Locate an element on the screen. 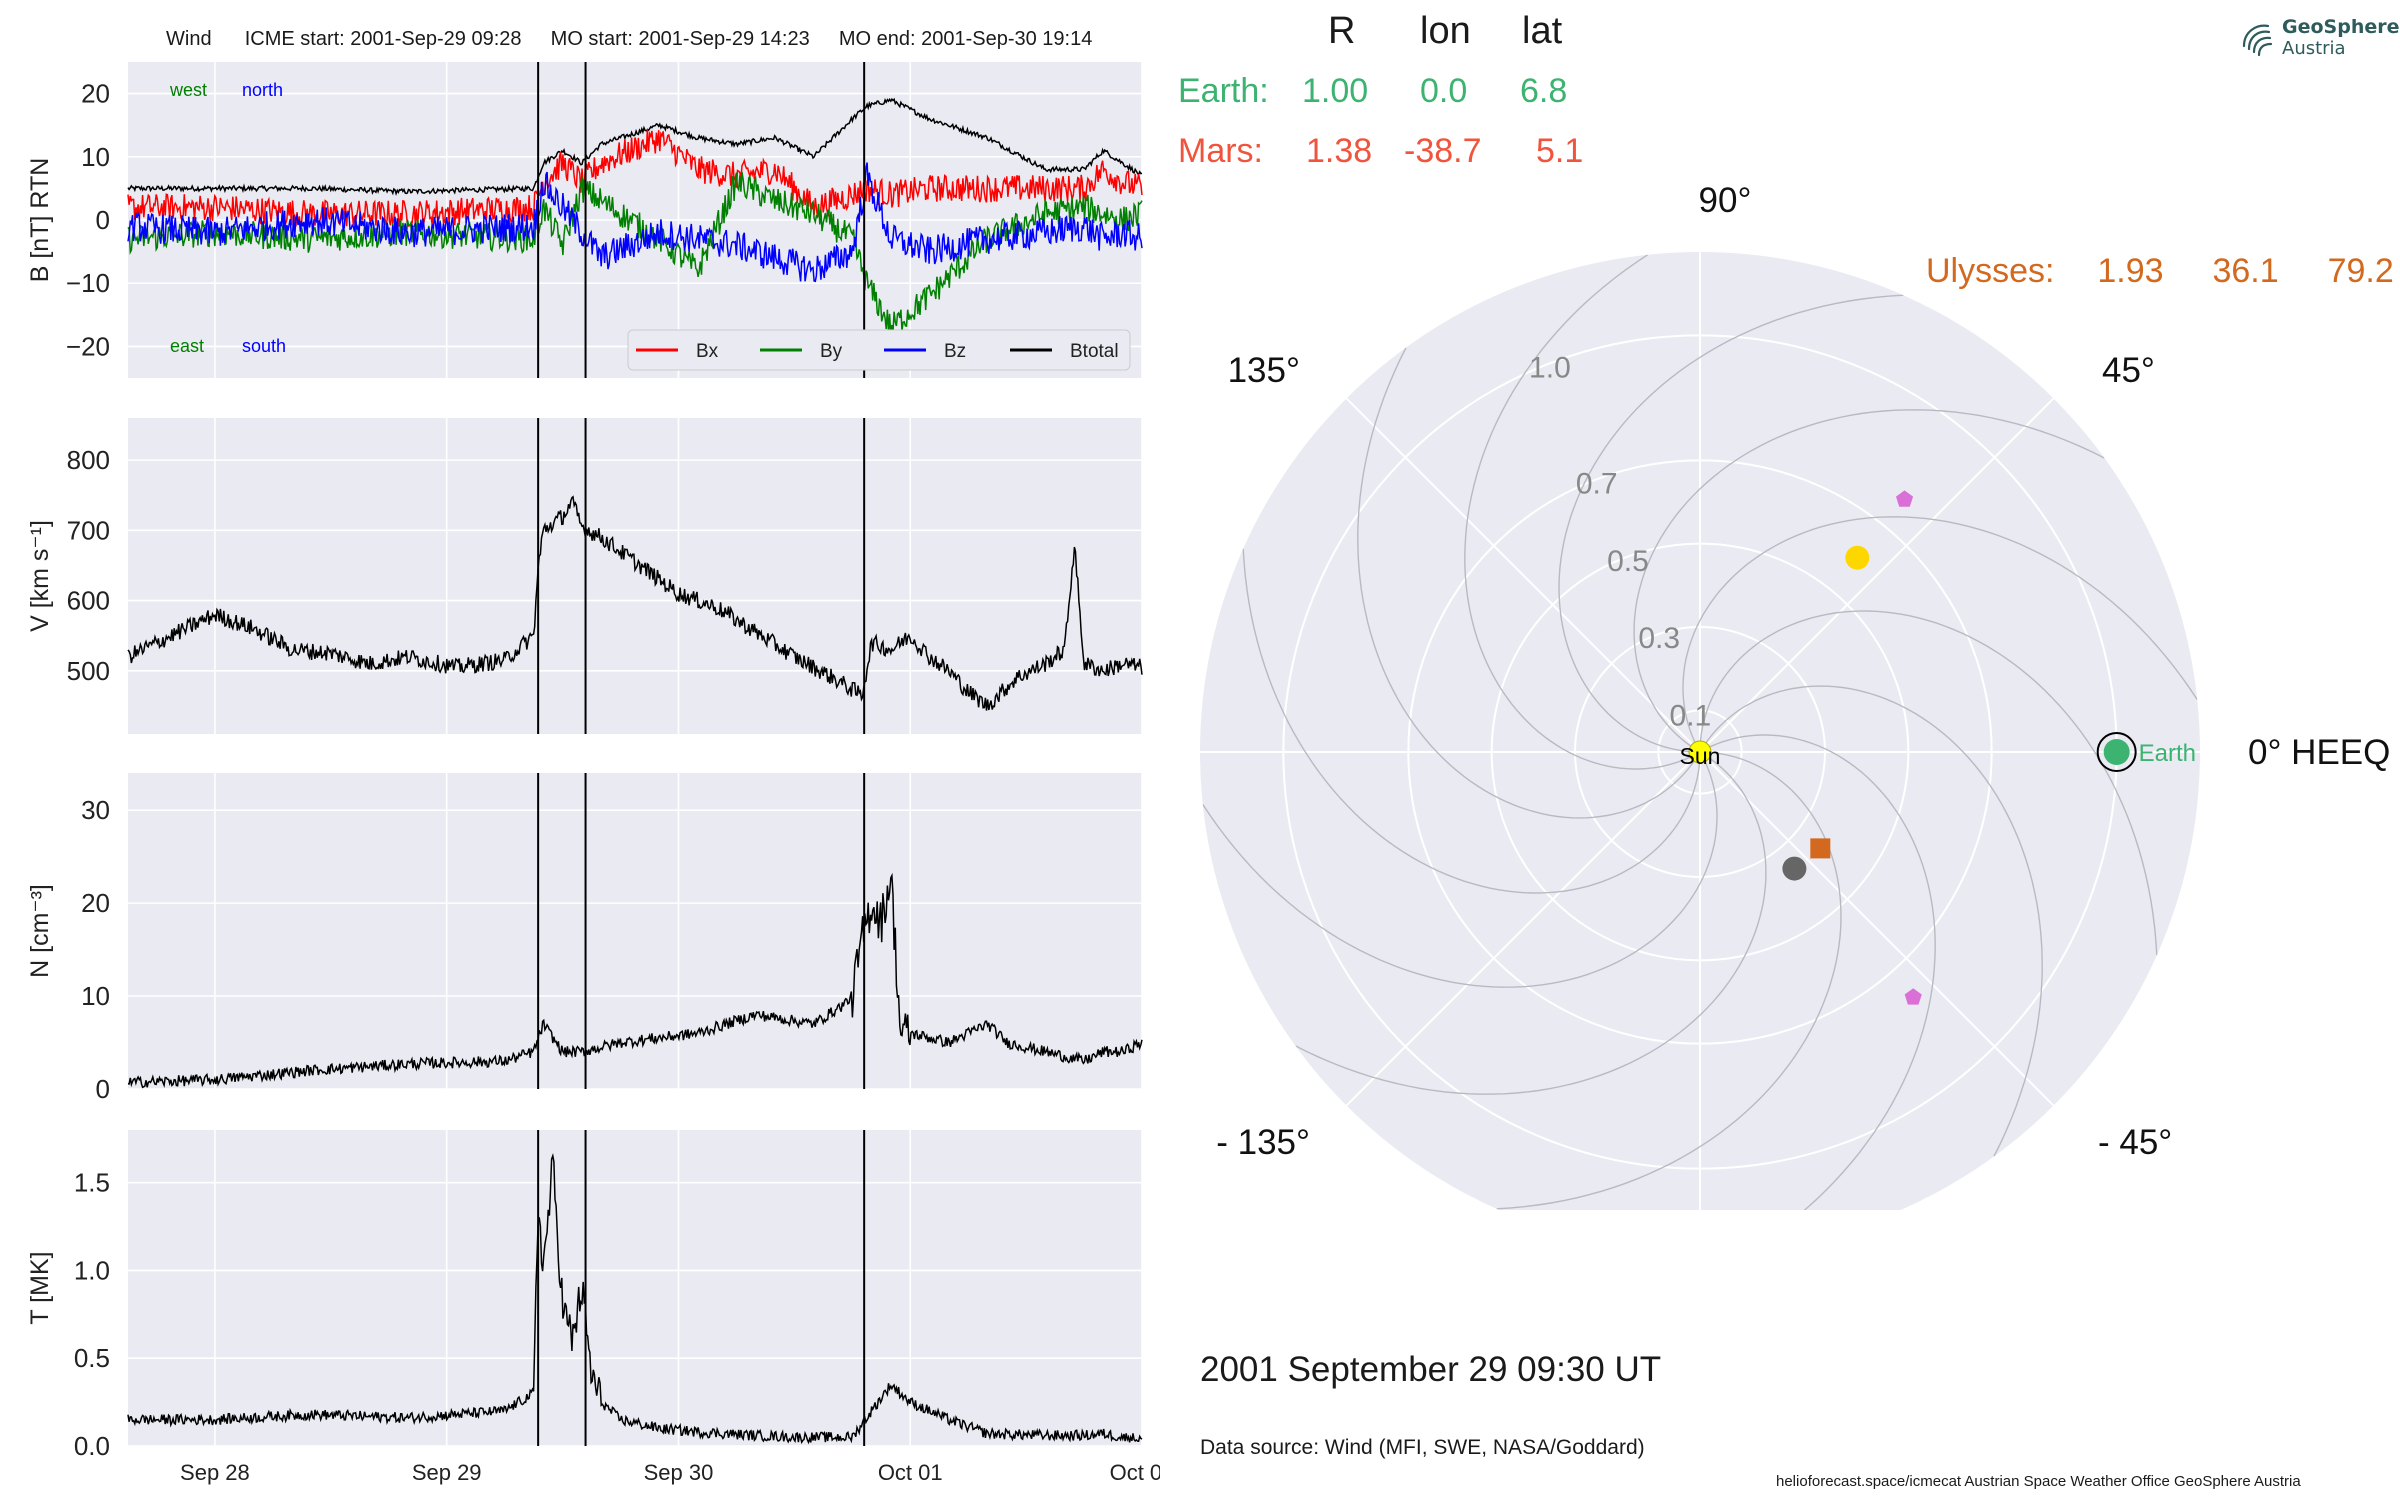 The width and height of the screenshot is (2400, 1500). footer-date: 2001 September 29 09:30 UT is located at coordinates (1431, 1369).